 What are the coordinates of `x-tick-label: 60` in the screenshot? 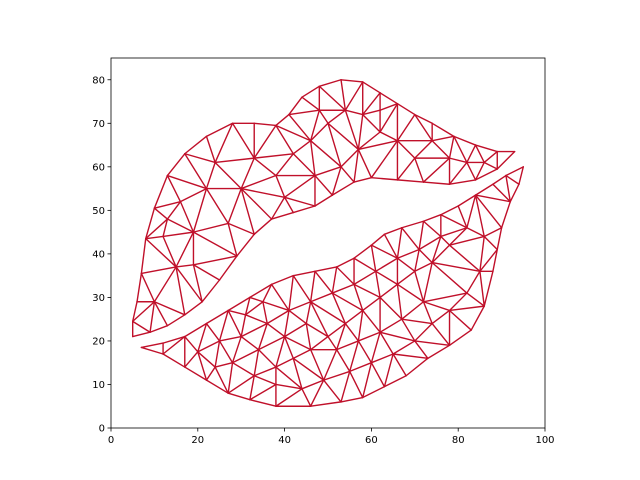 It's located at (371, 440).